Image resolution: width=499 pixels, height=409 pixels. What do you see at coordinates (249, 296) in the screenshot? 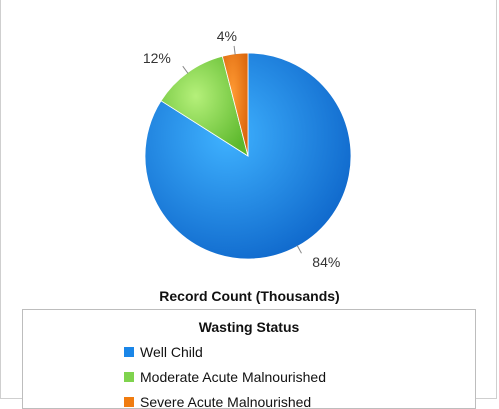
I see `chart-title: Record Count (Thousands)` at bounding box center [249, 296].